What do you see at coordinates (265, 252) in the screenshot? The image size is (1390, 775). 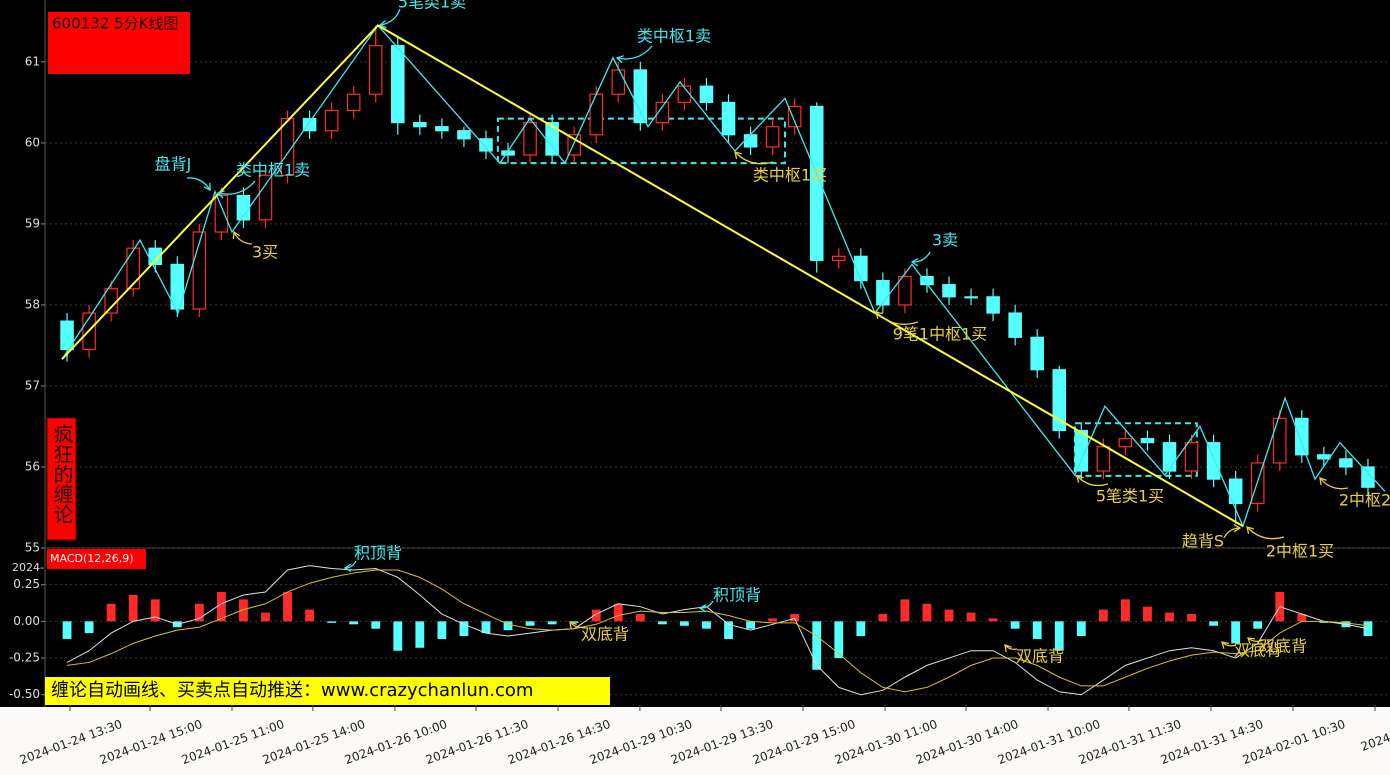 I see `annotation: 3买` at bounding box center [265, 252].